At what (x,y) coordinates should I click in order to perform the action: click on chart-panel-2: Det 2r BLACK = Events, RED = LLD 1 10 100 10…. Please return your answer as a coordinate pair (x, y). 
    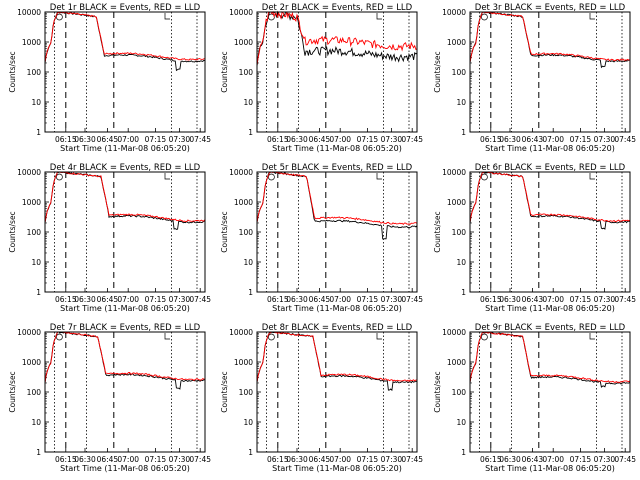
    Looking at the image, I should click on (321, 78).